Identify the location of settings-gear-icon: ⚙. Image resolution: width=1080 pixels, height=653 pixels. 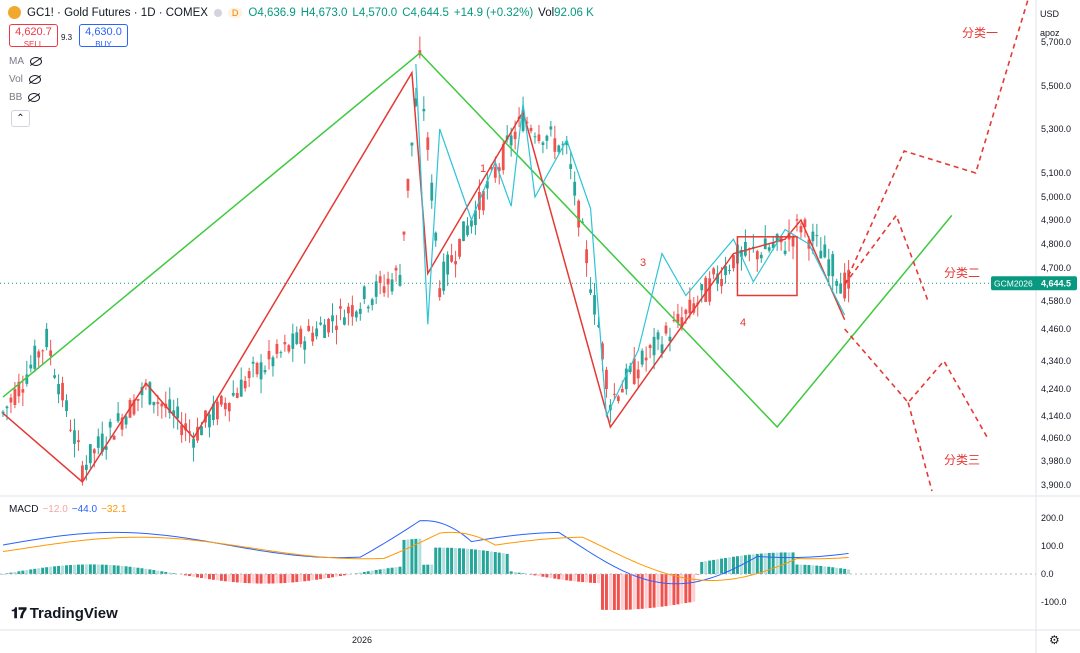
(1054, 640).